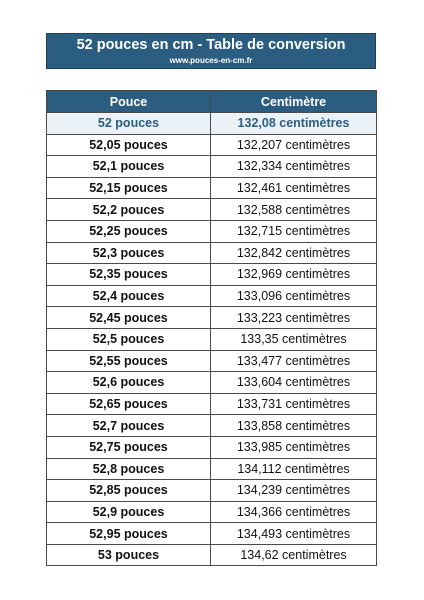 The width and height of the screenshot is (424, 600). I want to click on centimeters-cell: 134,239 centimètres, so click(293, 490).